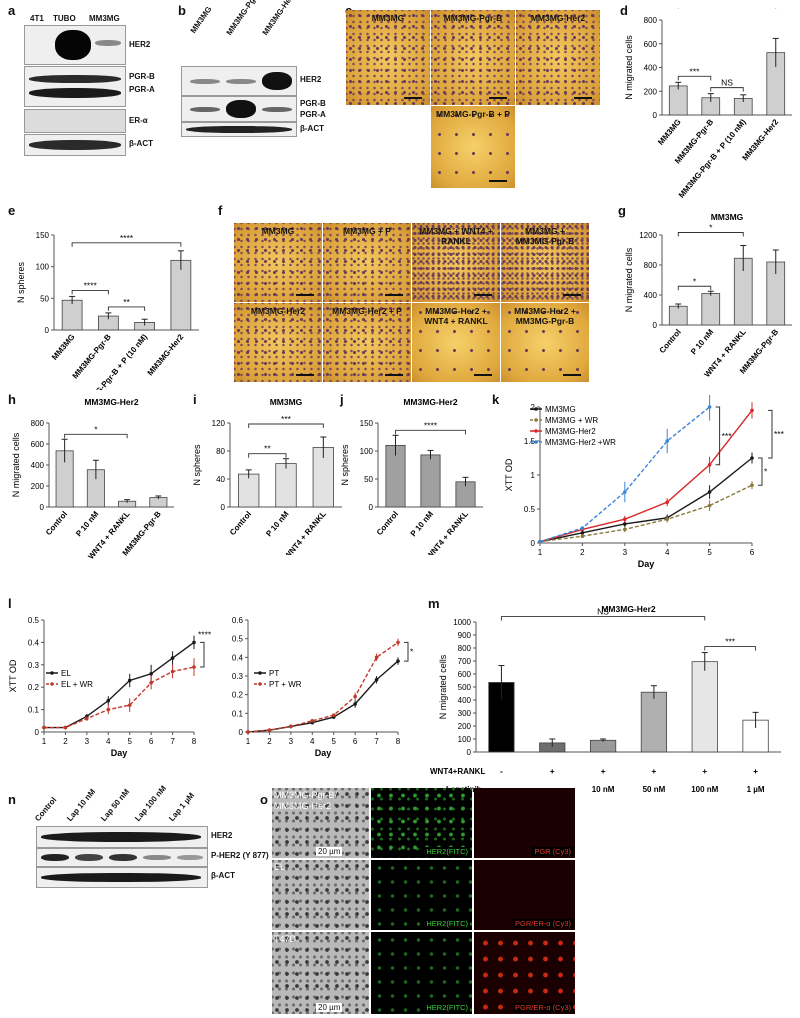 The image size is (800, 1018). I want to click on condition-label: 100 nM, so click(704, 789).